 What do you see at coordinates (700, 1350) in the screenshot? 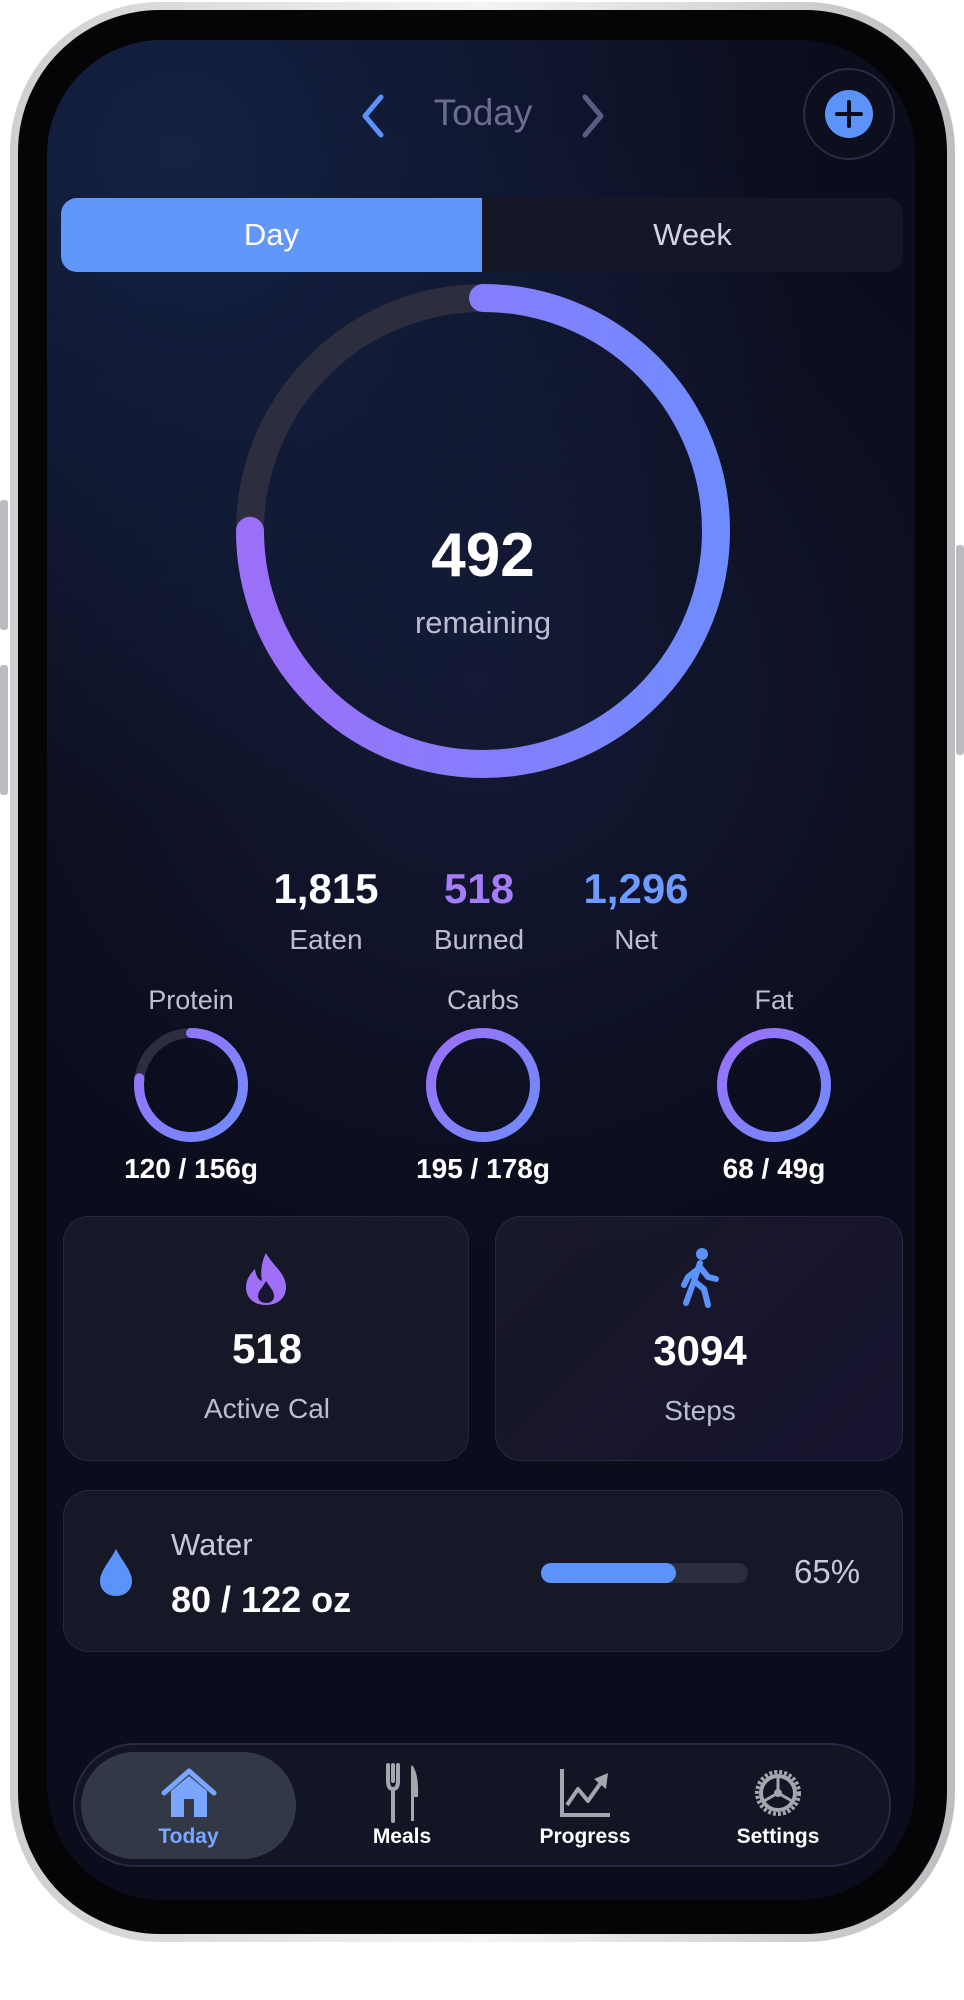
I see `steps-value: 3094` at bounding box center [700, 1350].